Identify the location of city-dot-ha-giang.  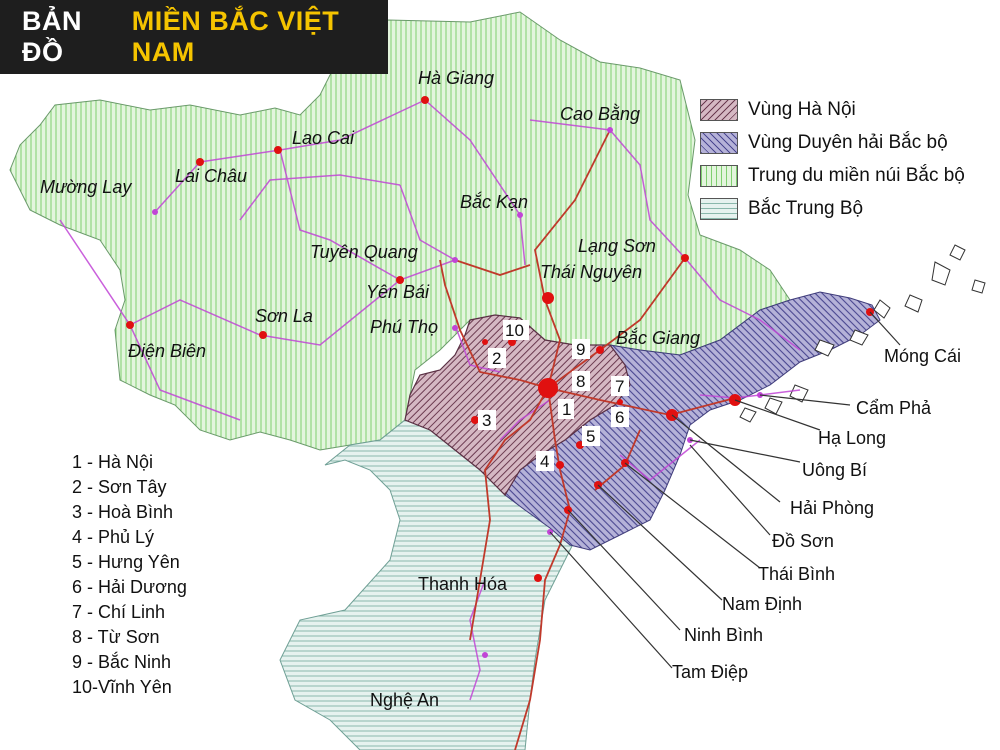
(425, 100).